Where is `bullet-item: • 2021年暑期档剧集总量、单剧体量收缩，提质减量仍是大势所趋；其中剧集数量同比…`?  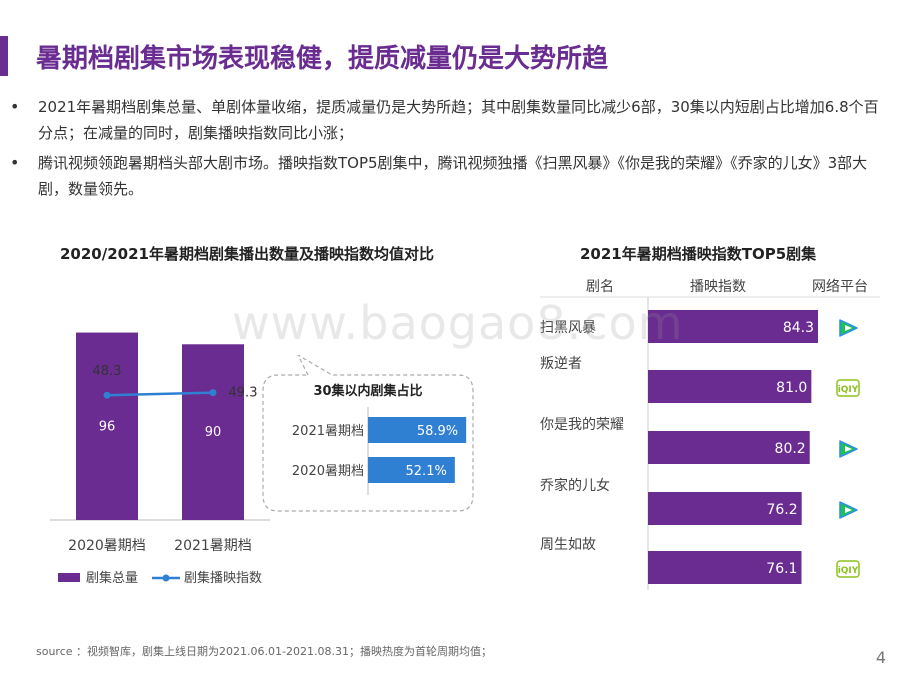
bullet-item: • 2021年暑期档剧集总量、单剧体量收缩，提质减量仍是大势所趋；其中剧集数量同比… is located at coordinates (445, 120).